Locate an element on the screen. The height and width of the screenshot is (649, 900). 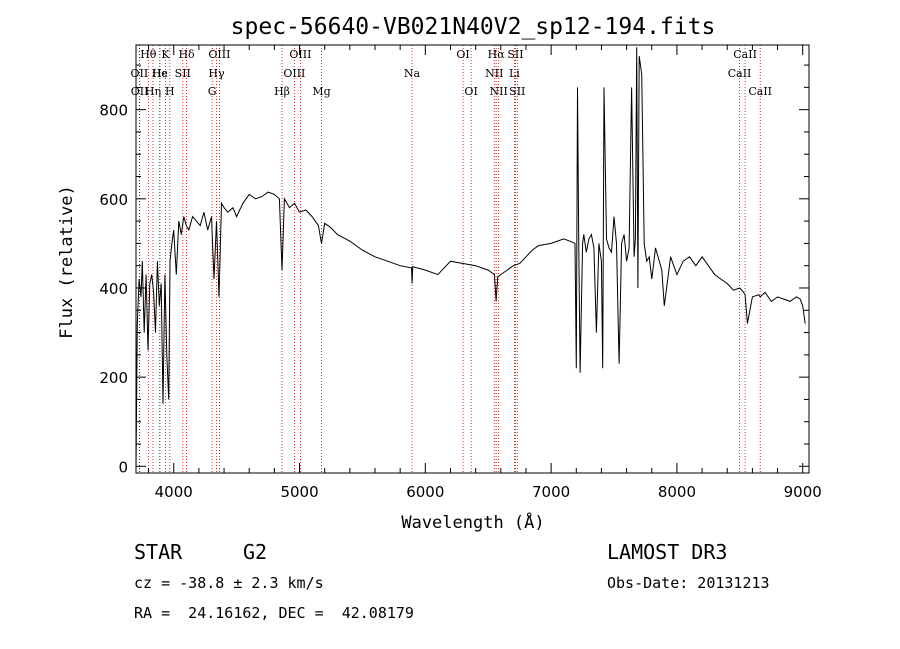
x-tick-label: 9000 is located at coordinates (803, 492).